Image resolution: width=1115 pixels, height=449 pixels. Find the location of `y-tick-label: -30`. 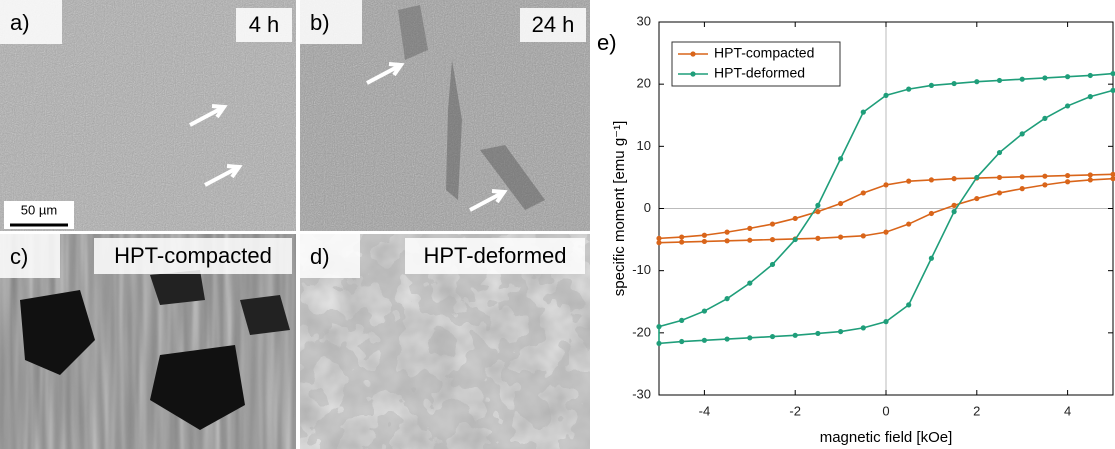

y-tick-label: -30 is located at coordinates (641, 393).